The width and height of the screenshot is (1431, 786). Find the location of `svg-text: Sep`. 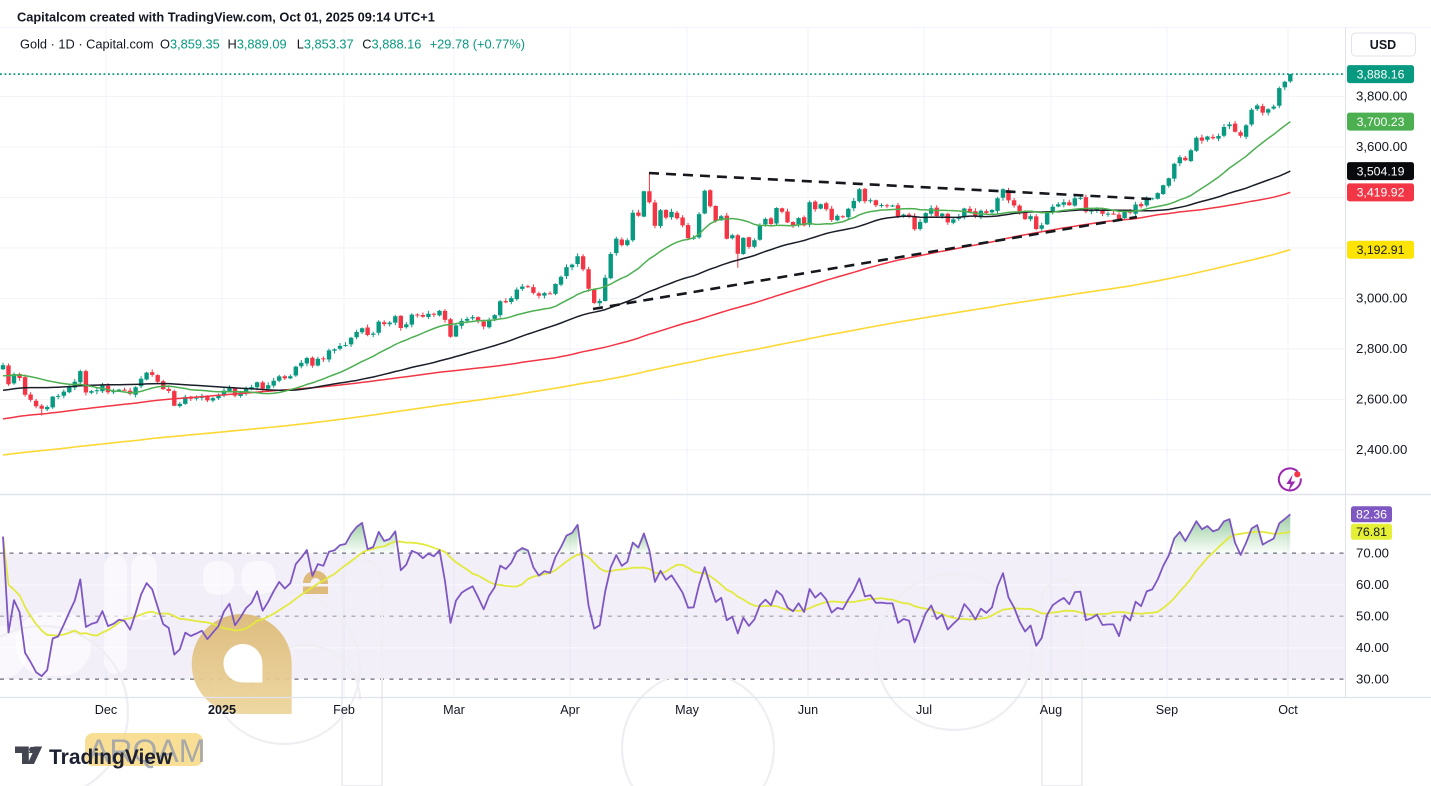

svg-text: Sep is located at coordinates (1167, 710).